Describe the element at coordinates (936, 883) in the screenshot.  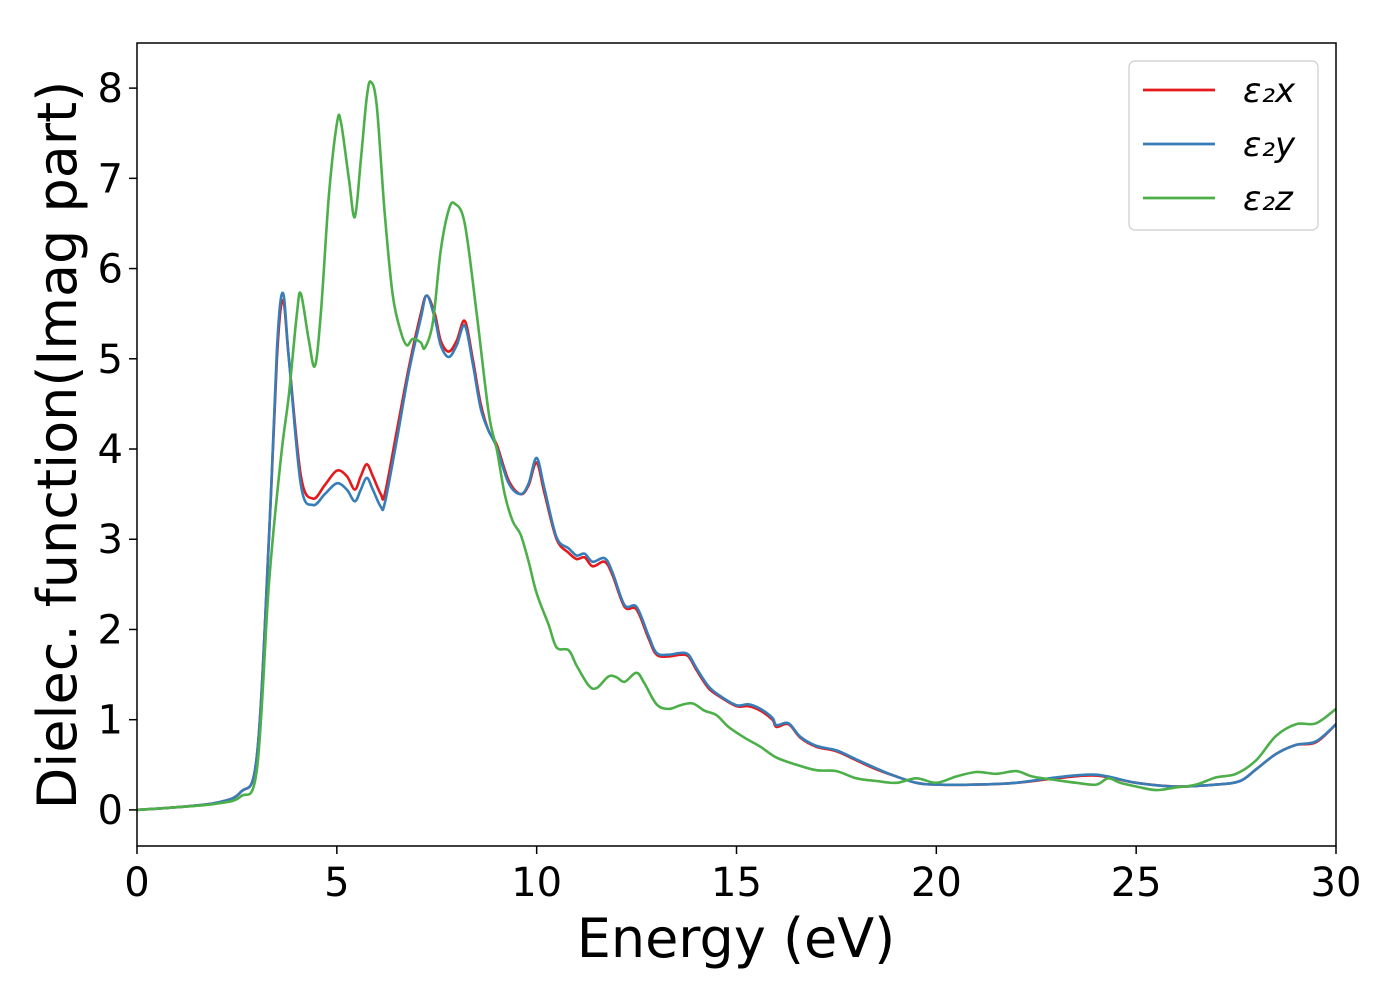
I see `x-tick-label: 20` at that location.